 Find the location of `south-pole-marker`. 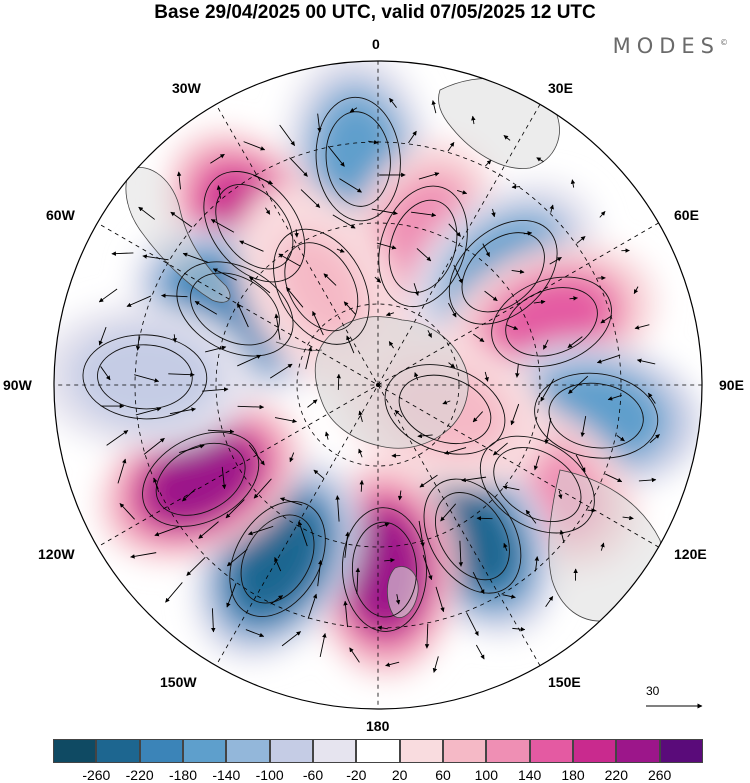

south-pole-marker is located at coordinates (378, 385).